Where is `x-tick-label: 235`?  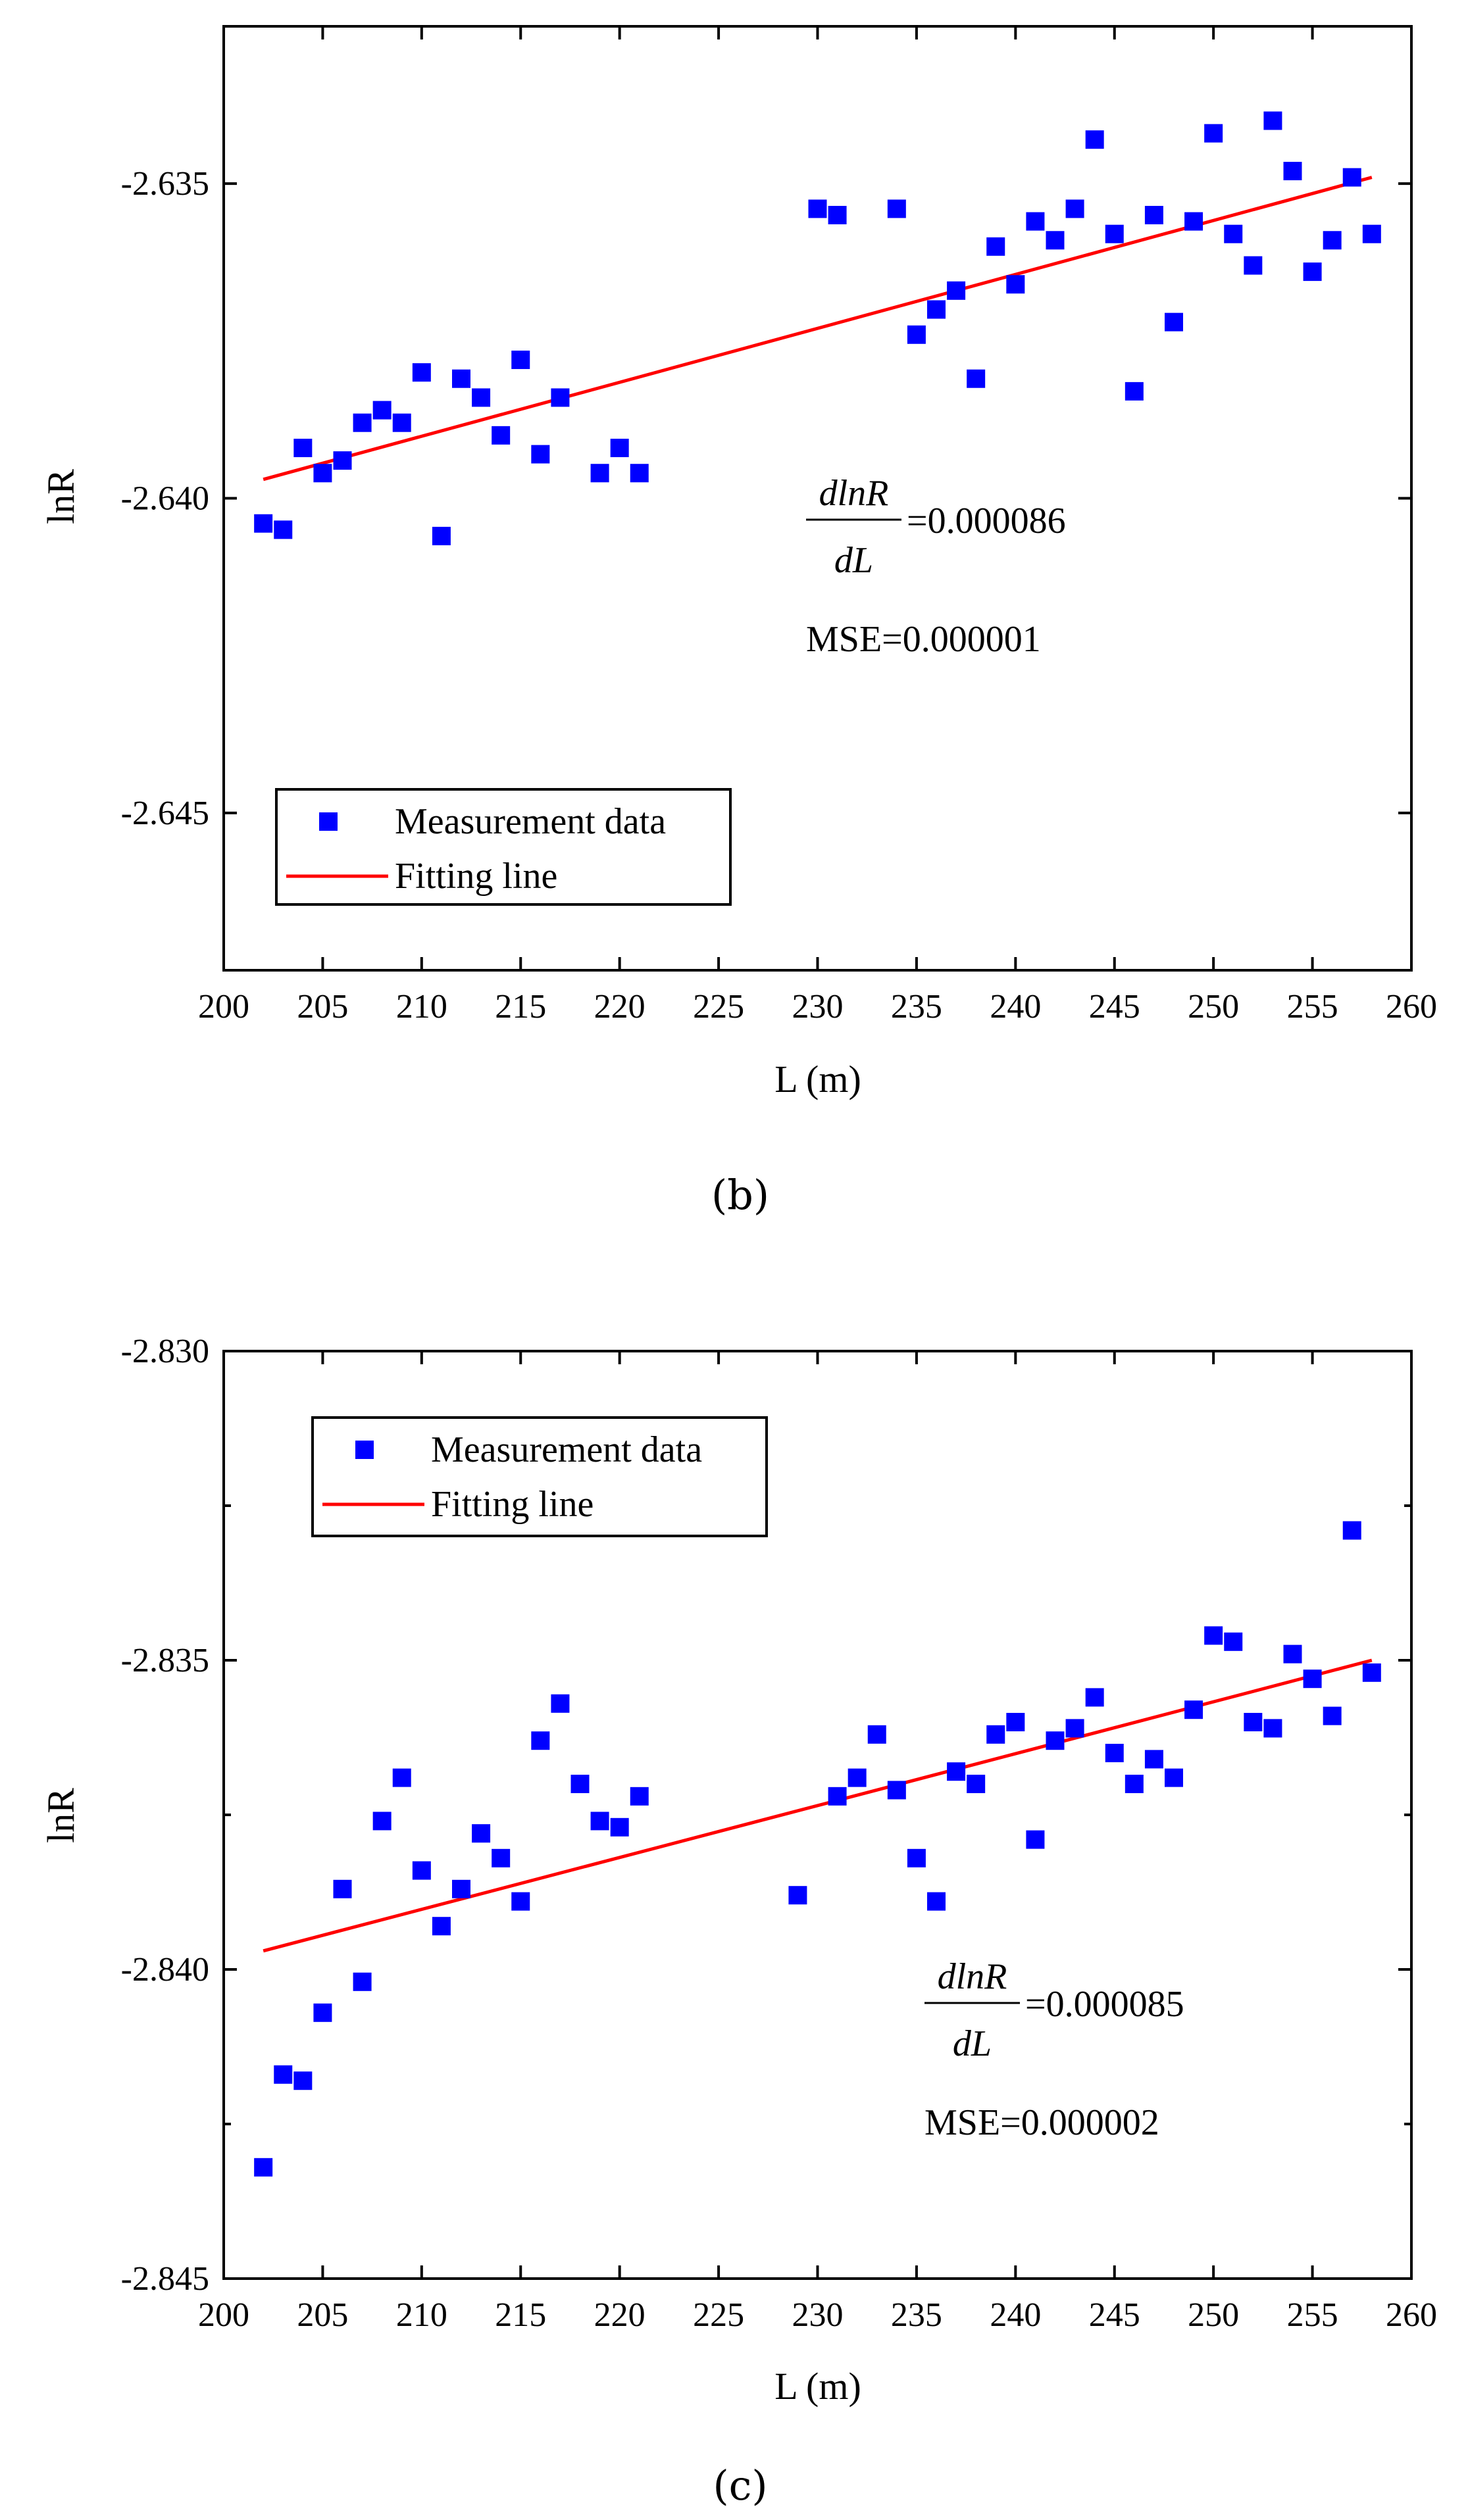
x-tick-label: 235 is located at coordinates (916, 1006).